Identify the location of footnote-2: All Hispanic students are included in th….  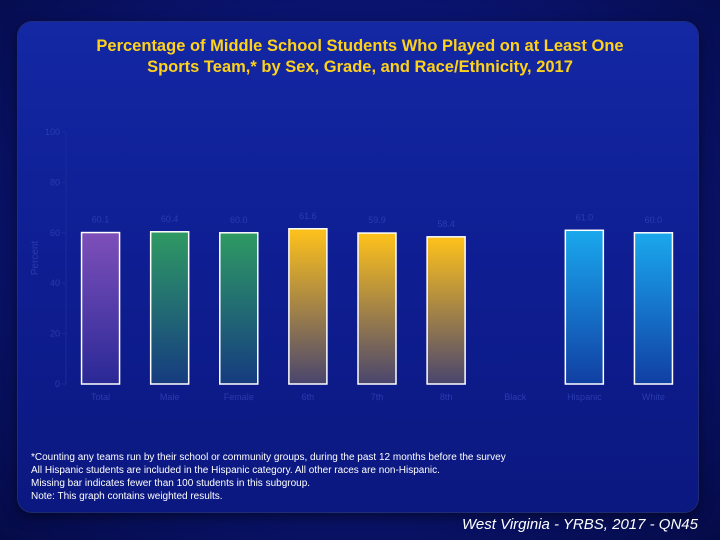
(235, 470).